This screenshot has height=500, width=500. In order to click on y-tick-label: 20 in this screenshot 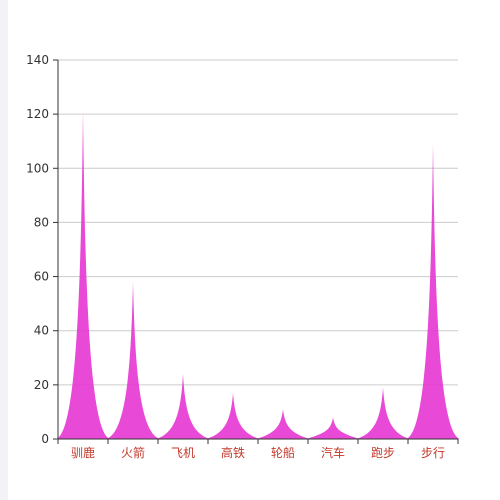, I will do `click(41, 385)`.